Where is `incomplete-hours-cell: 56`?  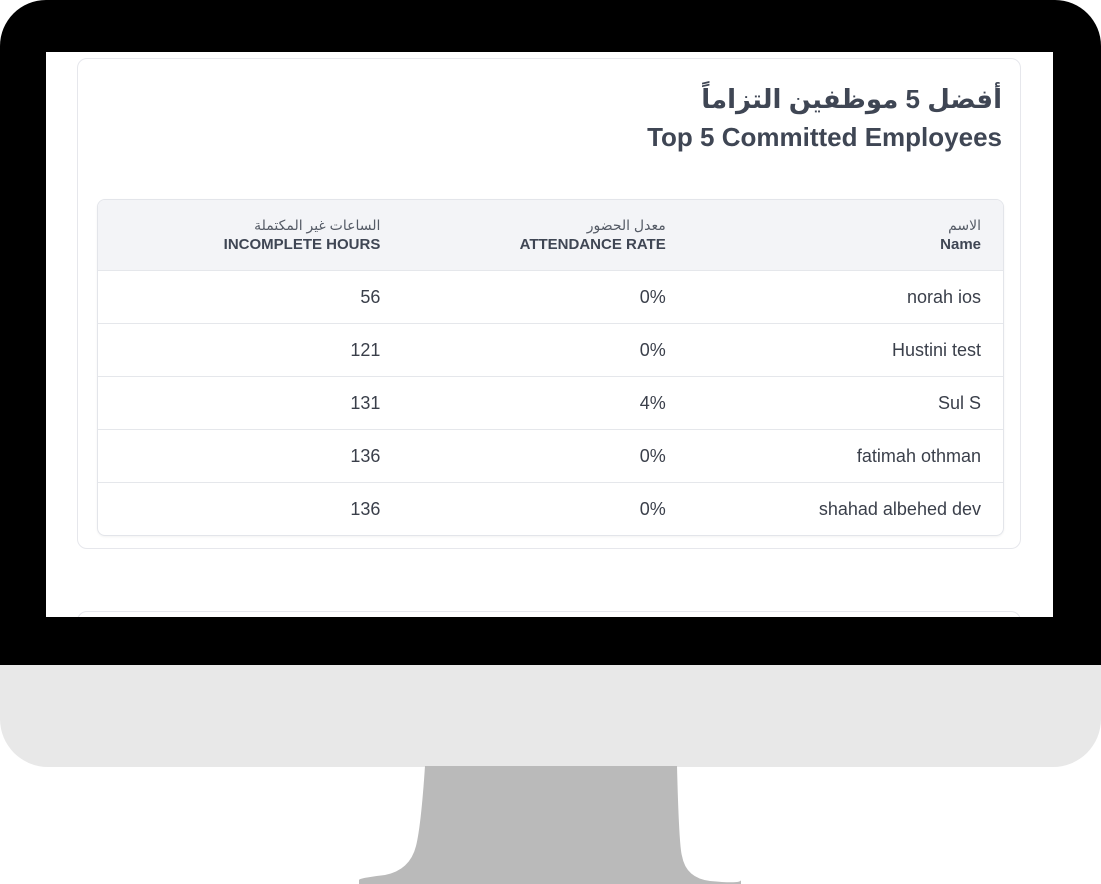
incomplete-hours-cell: 56 is located at coordinates (370, 296).